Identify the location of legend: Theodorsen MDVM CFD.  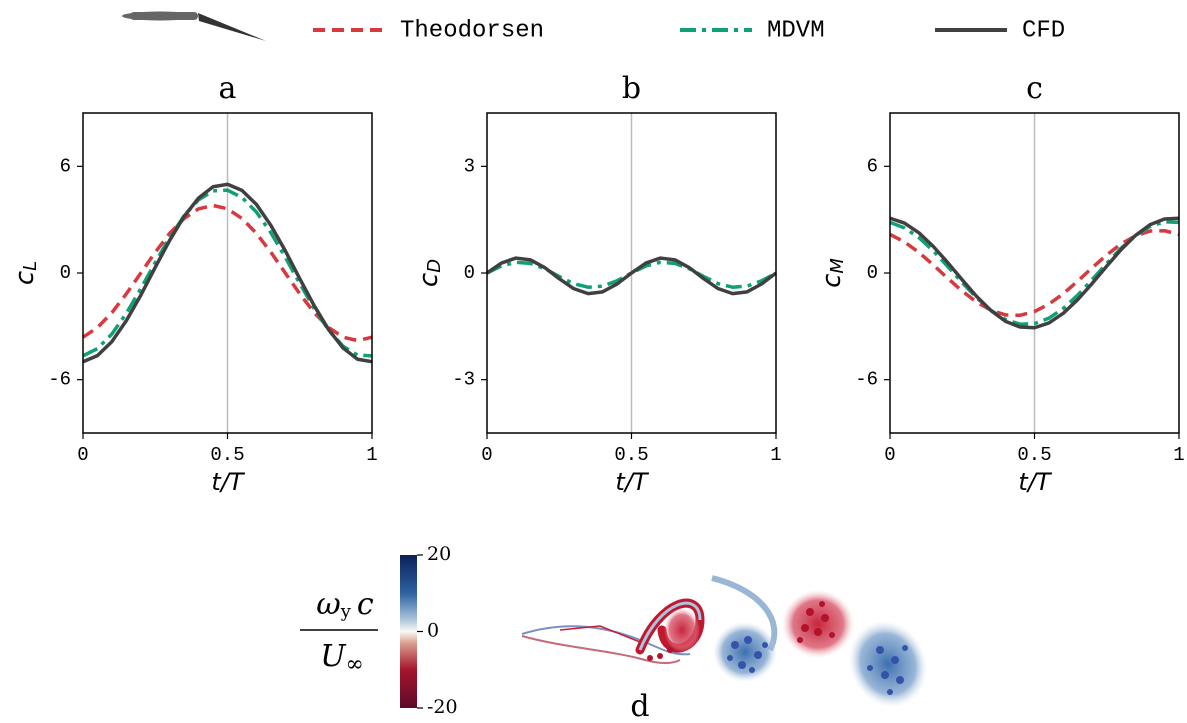
(689, 30).